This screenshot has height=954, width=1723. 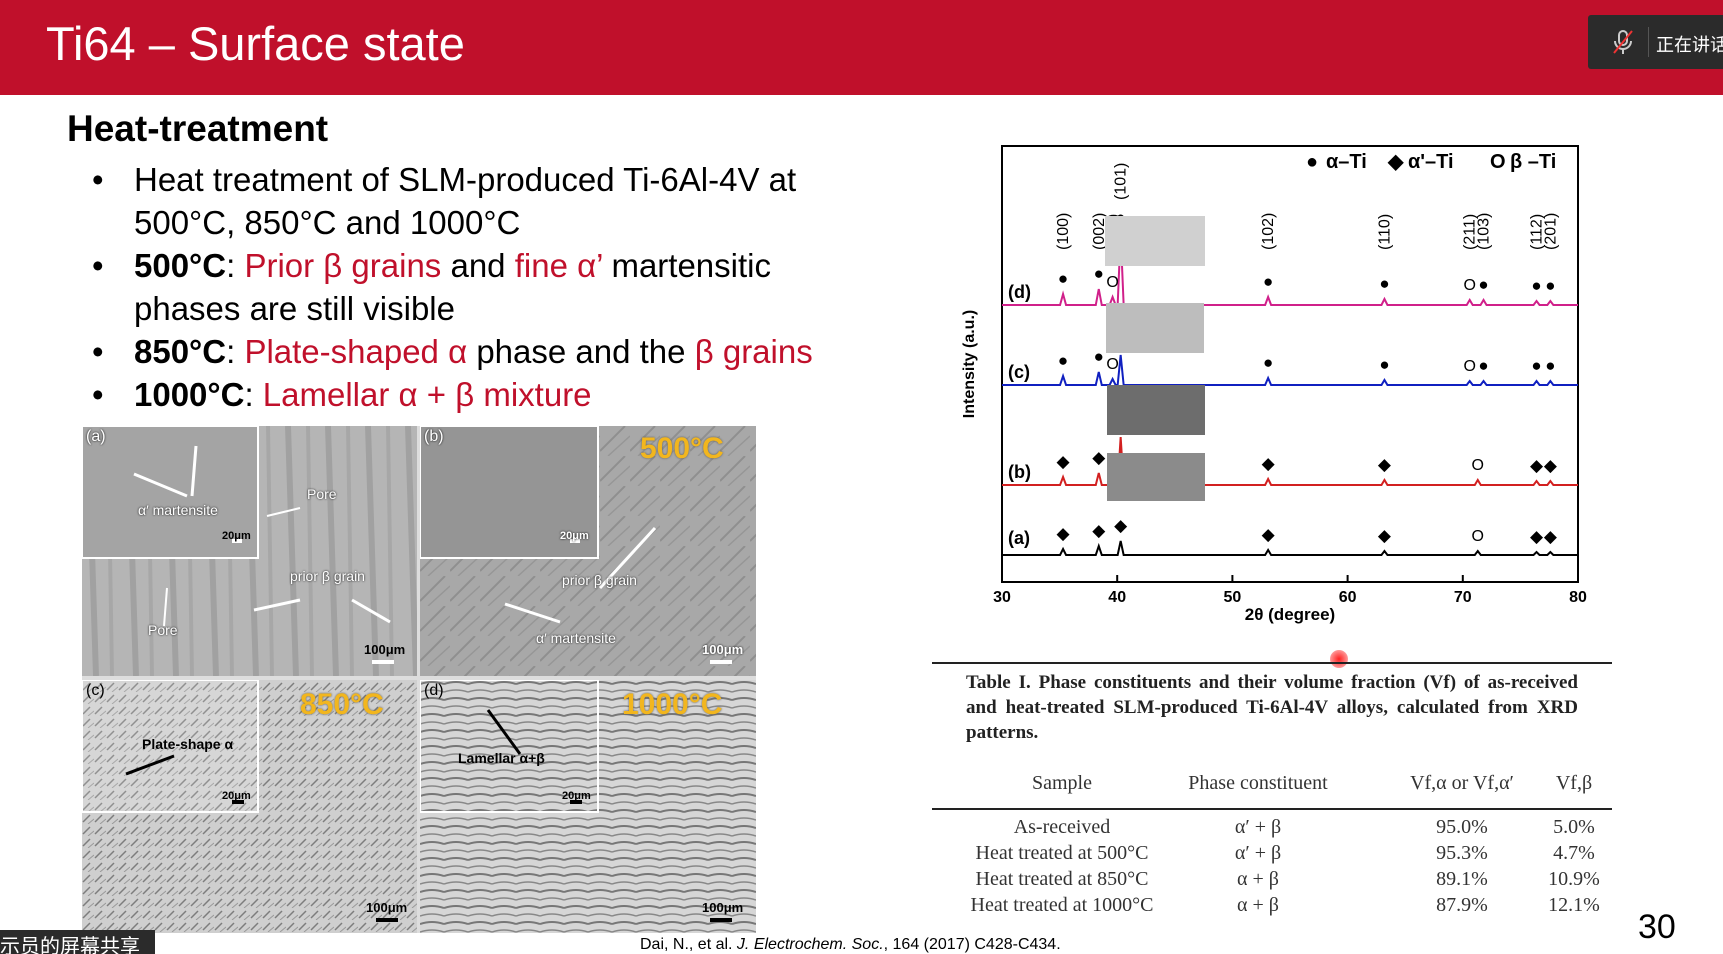 I want to click on table-cell: 12.1%, so click(x=1574, y=905).